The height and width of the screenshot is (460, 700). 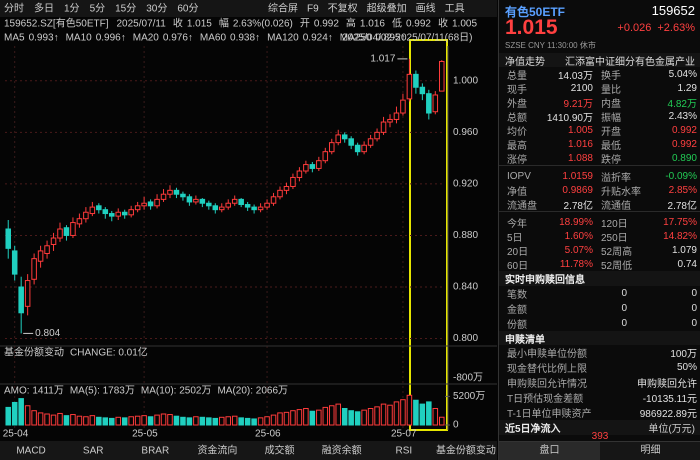 I want to click on row-label: 均价, so click(x=517, y=132).